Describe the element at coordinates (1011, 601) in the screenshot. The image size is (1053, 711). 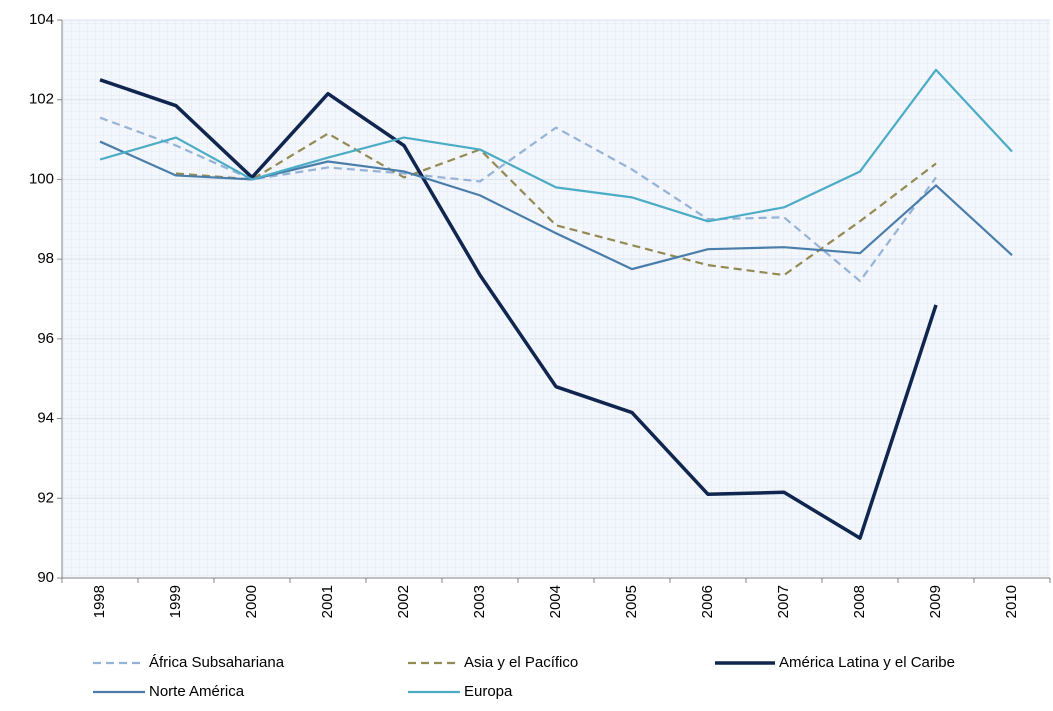
I see `x-tick-label: 2010` at that location.